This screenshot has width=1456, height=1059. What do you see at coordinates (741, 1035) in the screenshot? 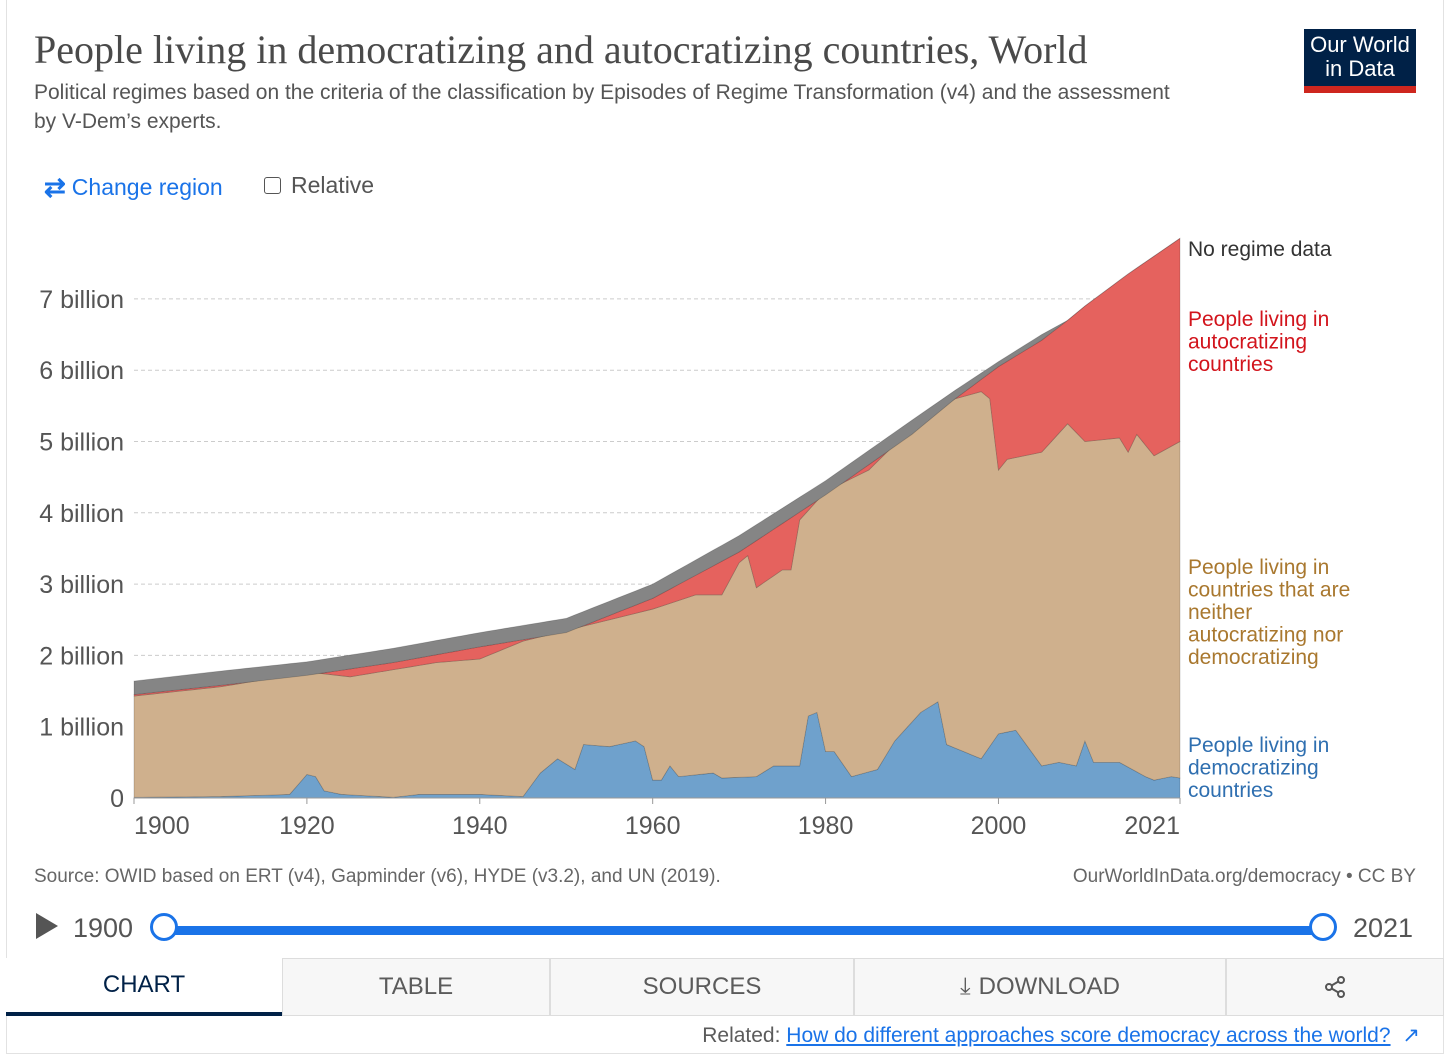
I see `related-label: Related:` at bounding box center [741, 1035].